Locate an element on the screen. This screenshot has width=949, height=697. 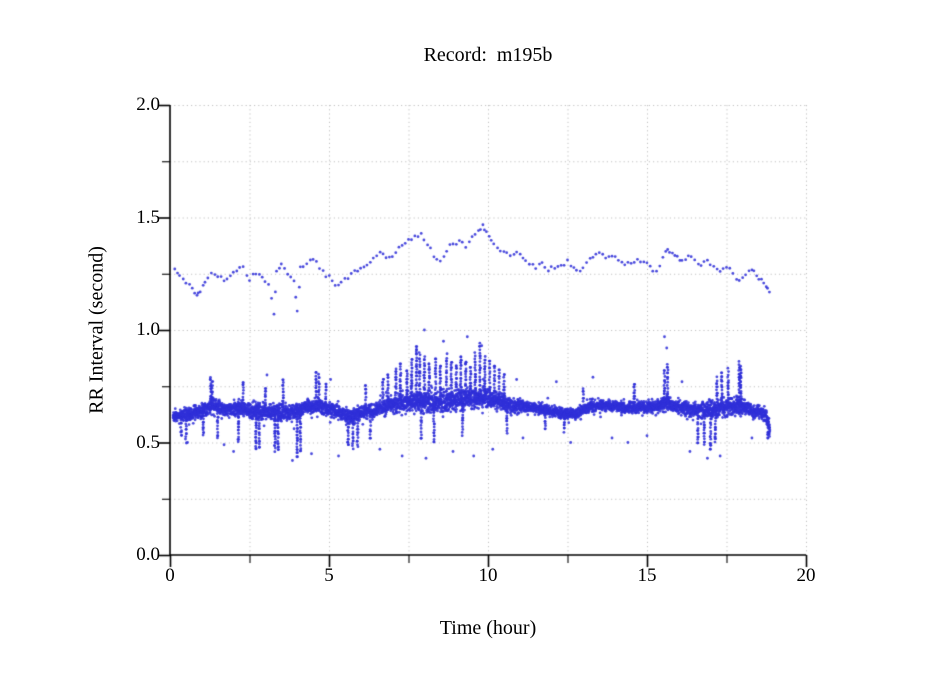
x-tick-label: 20 is located at coordinates (806, 575).